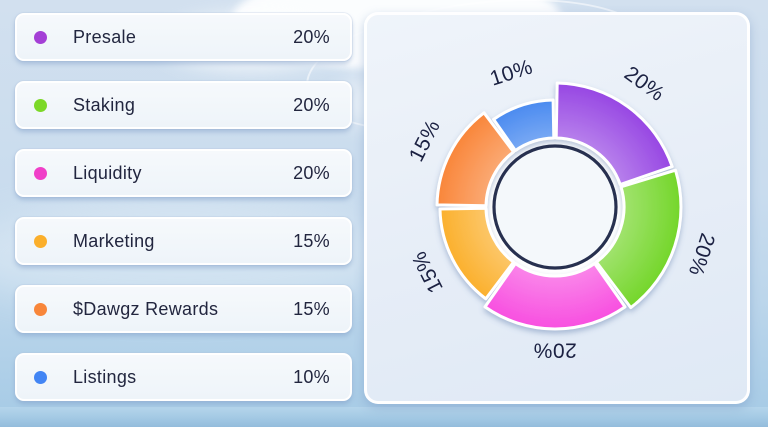  Describe the element at coordinates (555, 296) in the screenshot. I see `donut-slice-liquidity` at that location.